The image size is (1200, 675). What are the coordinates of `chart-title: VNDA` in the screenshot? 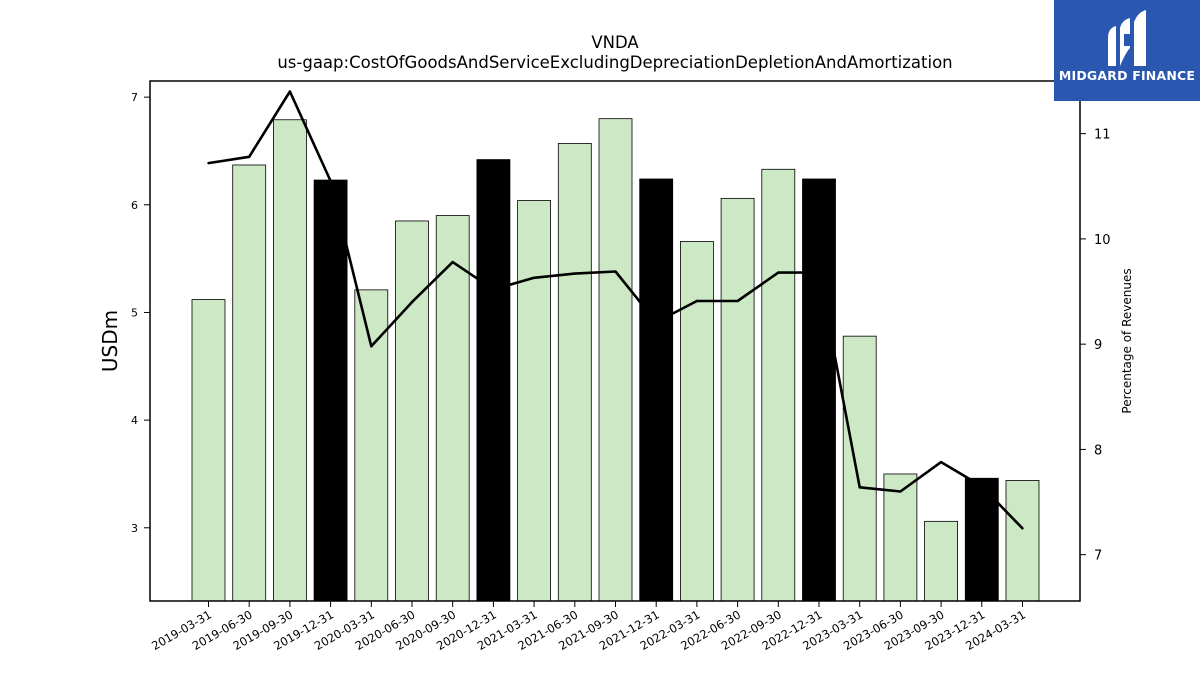 It's located at (615, 42).